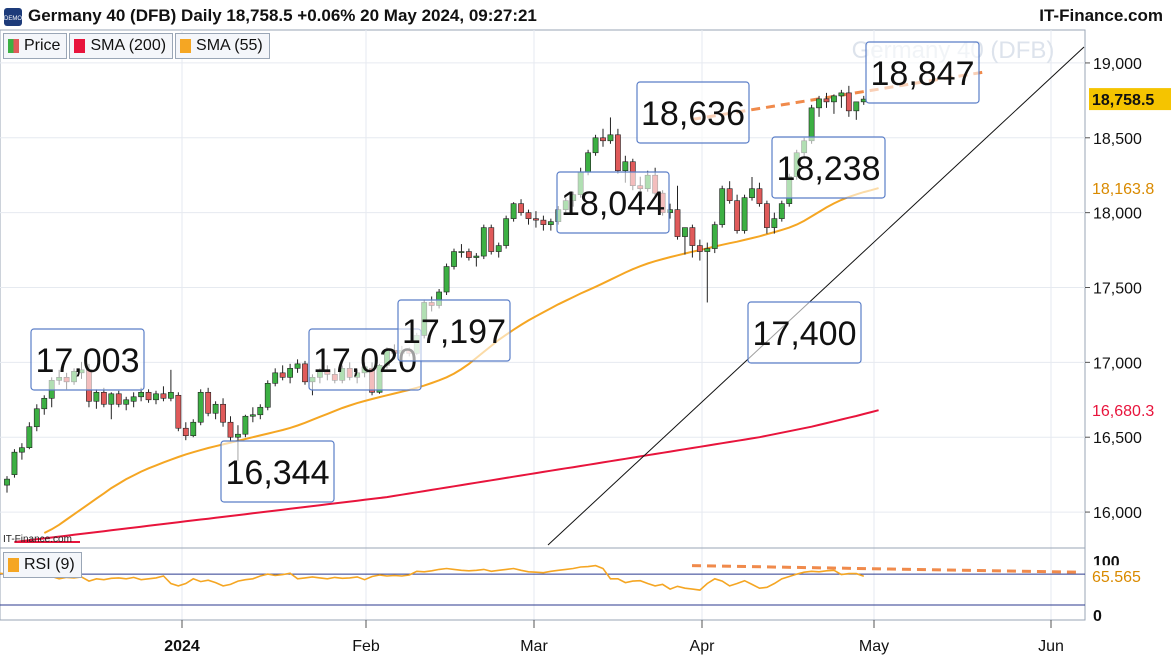  I want to click on annotation-label: 17,197, so click(454, 332).